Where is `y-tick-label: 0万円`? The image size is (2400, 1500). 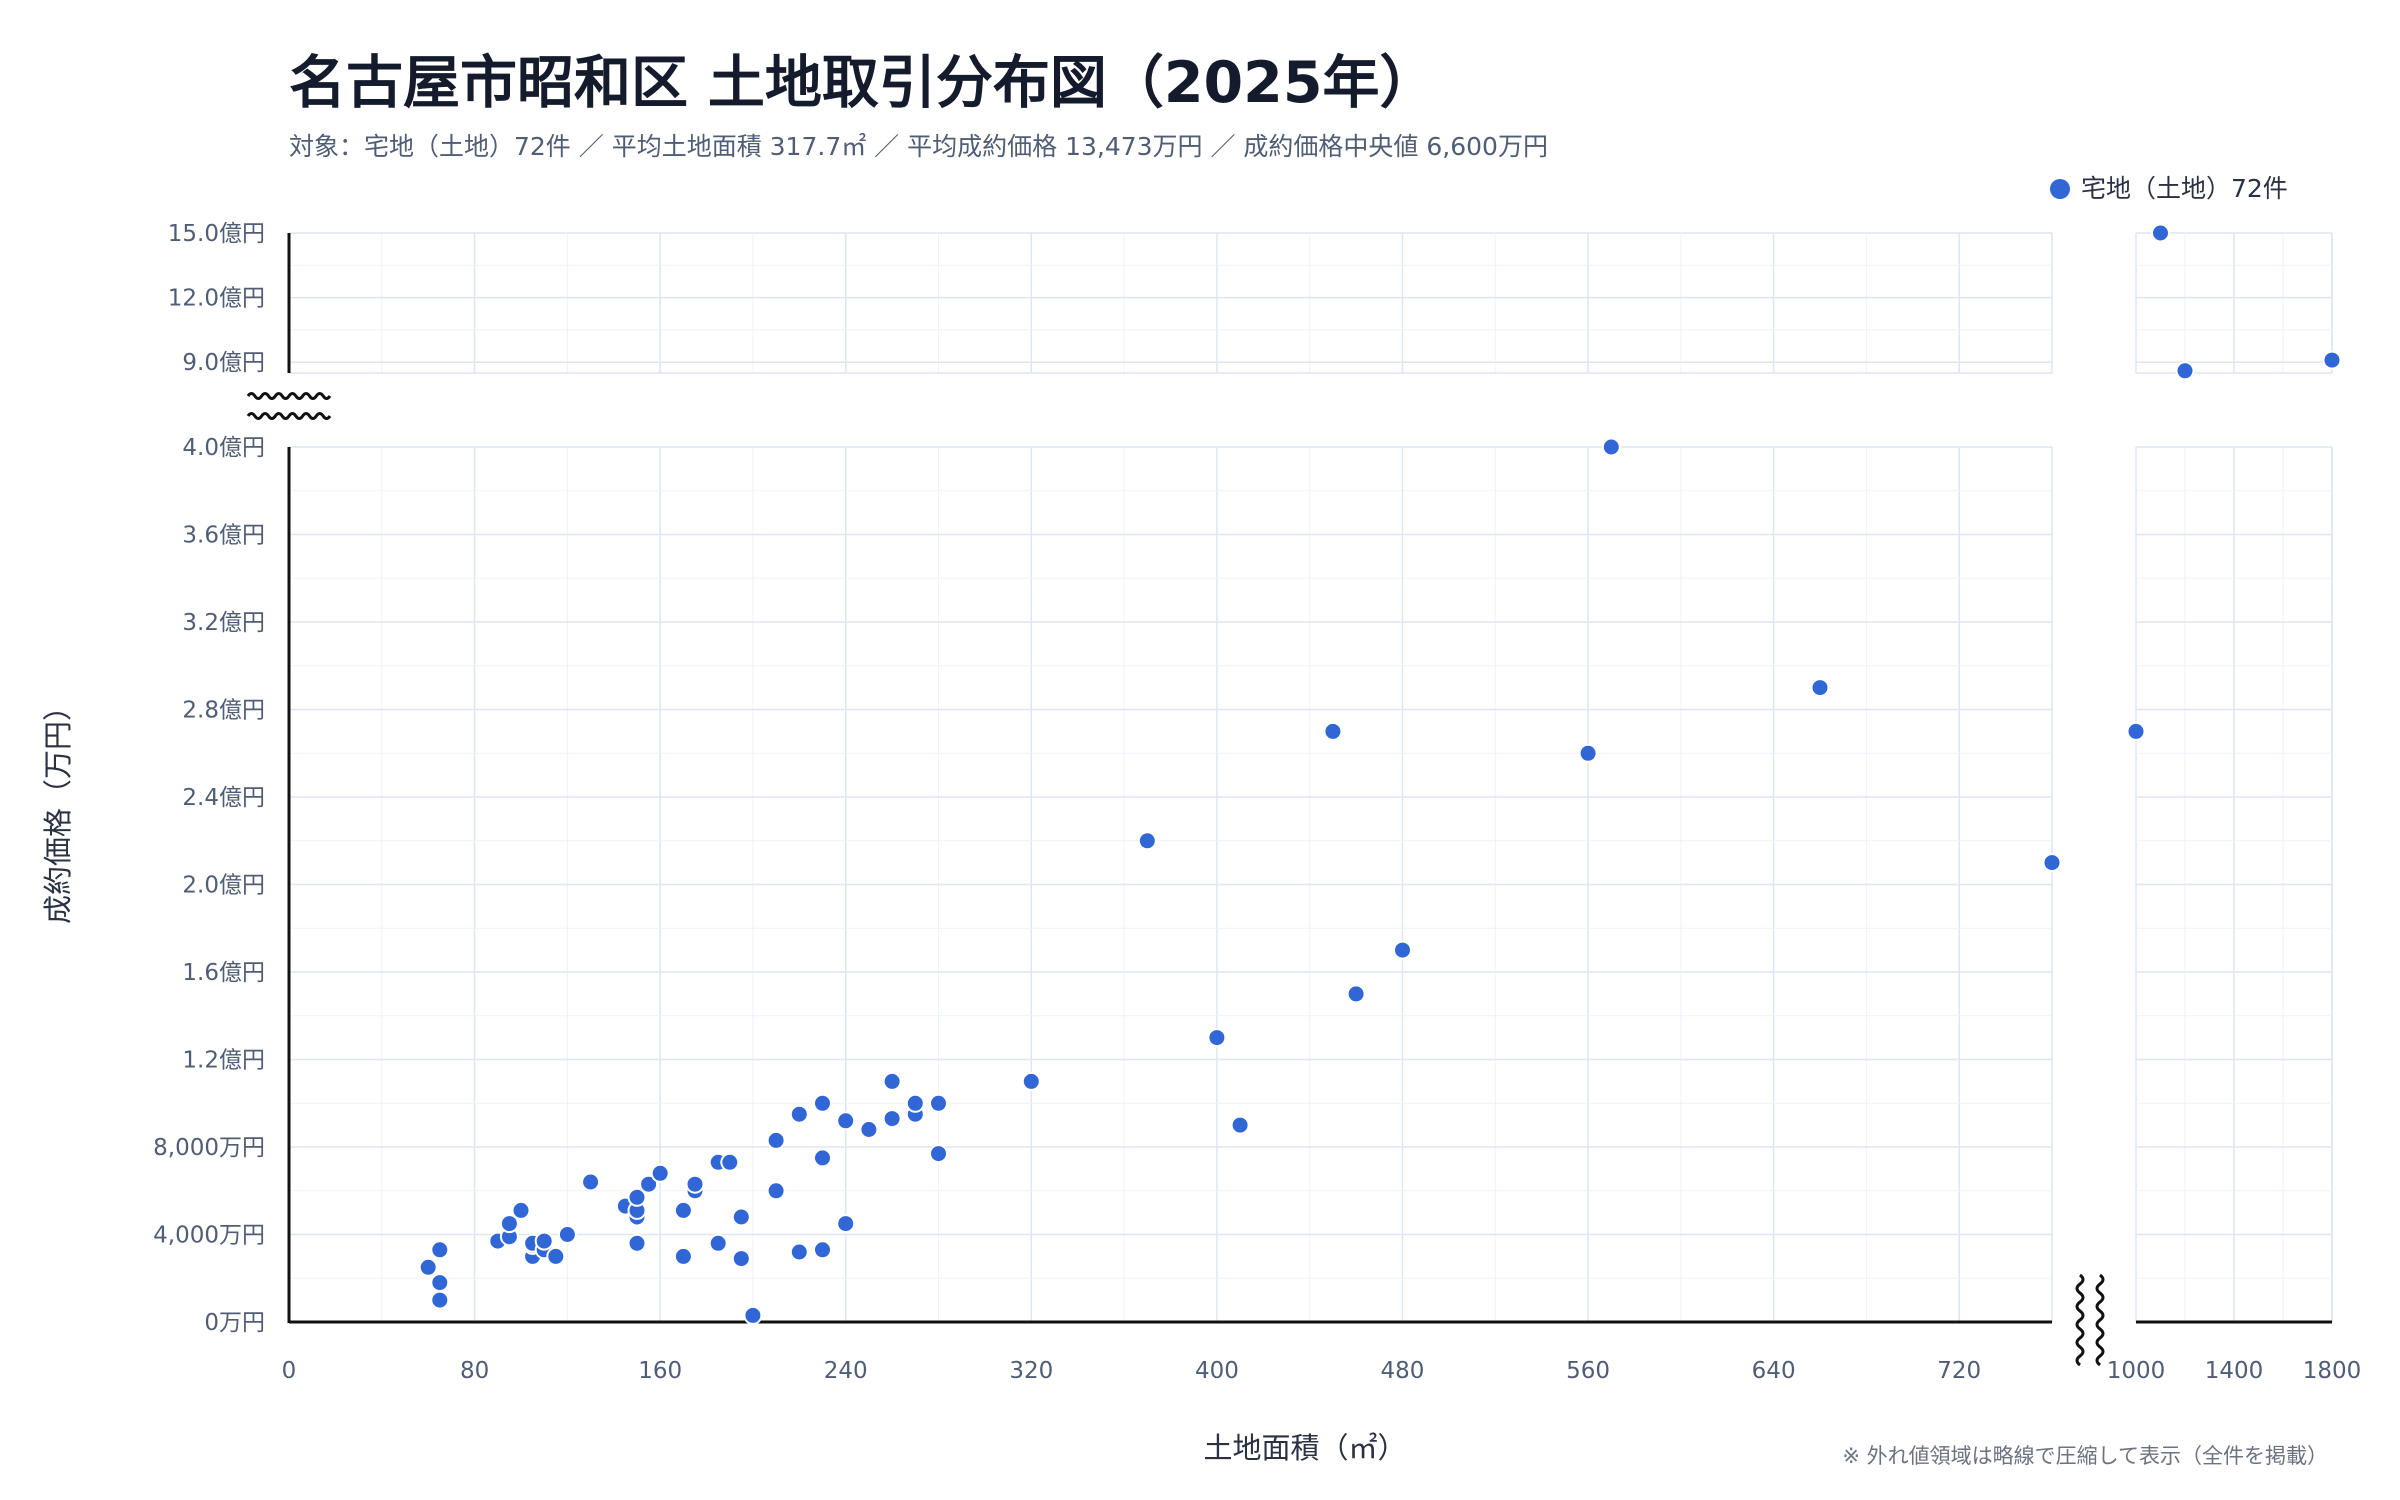
y-tick-label: 0万円 is located at coordinates (234, 1323).